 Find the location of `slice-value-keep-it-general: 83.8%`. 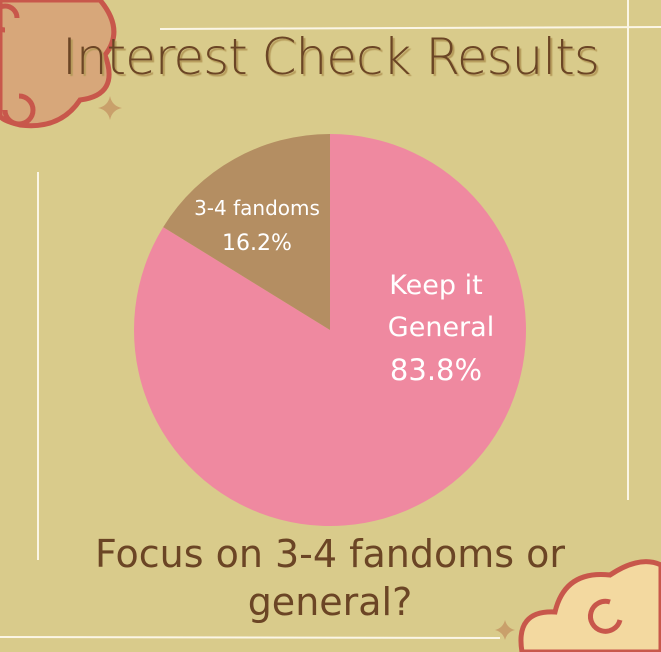

slice-value-keep-it-general: 83.8% is located at coordinates (436, 370).